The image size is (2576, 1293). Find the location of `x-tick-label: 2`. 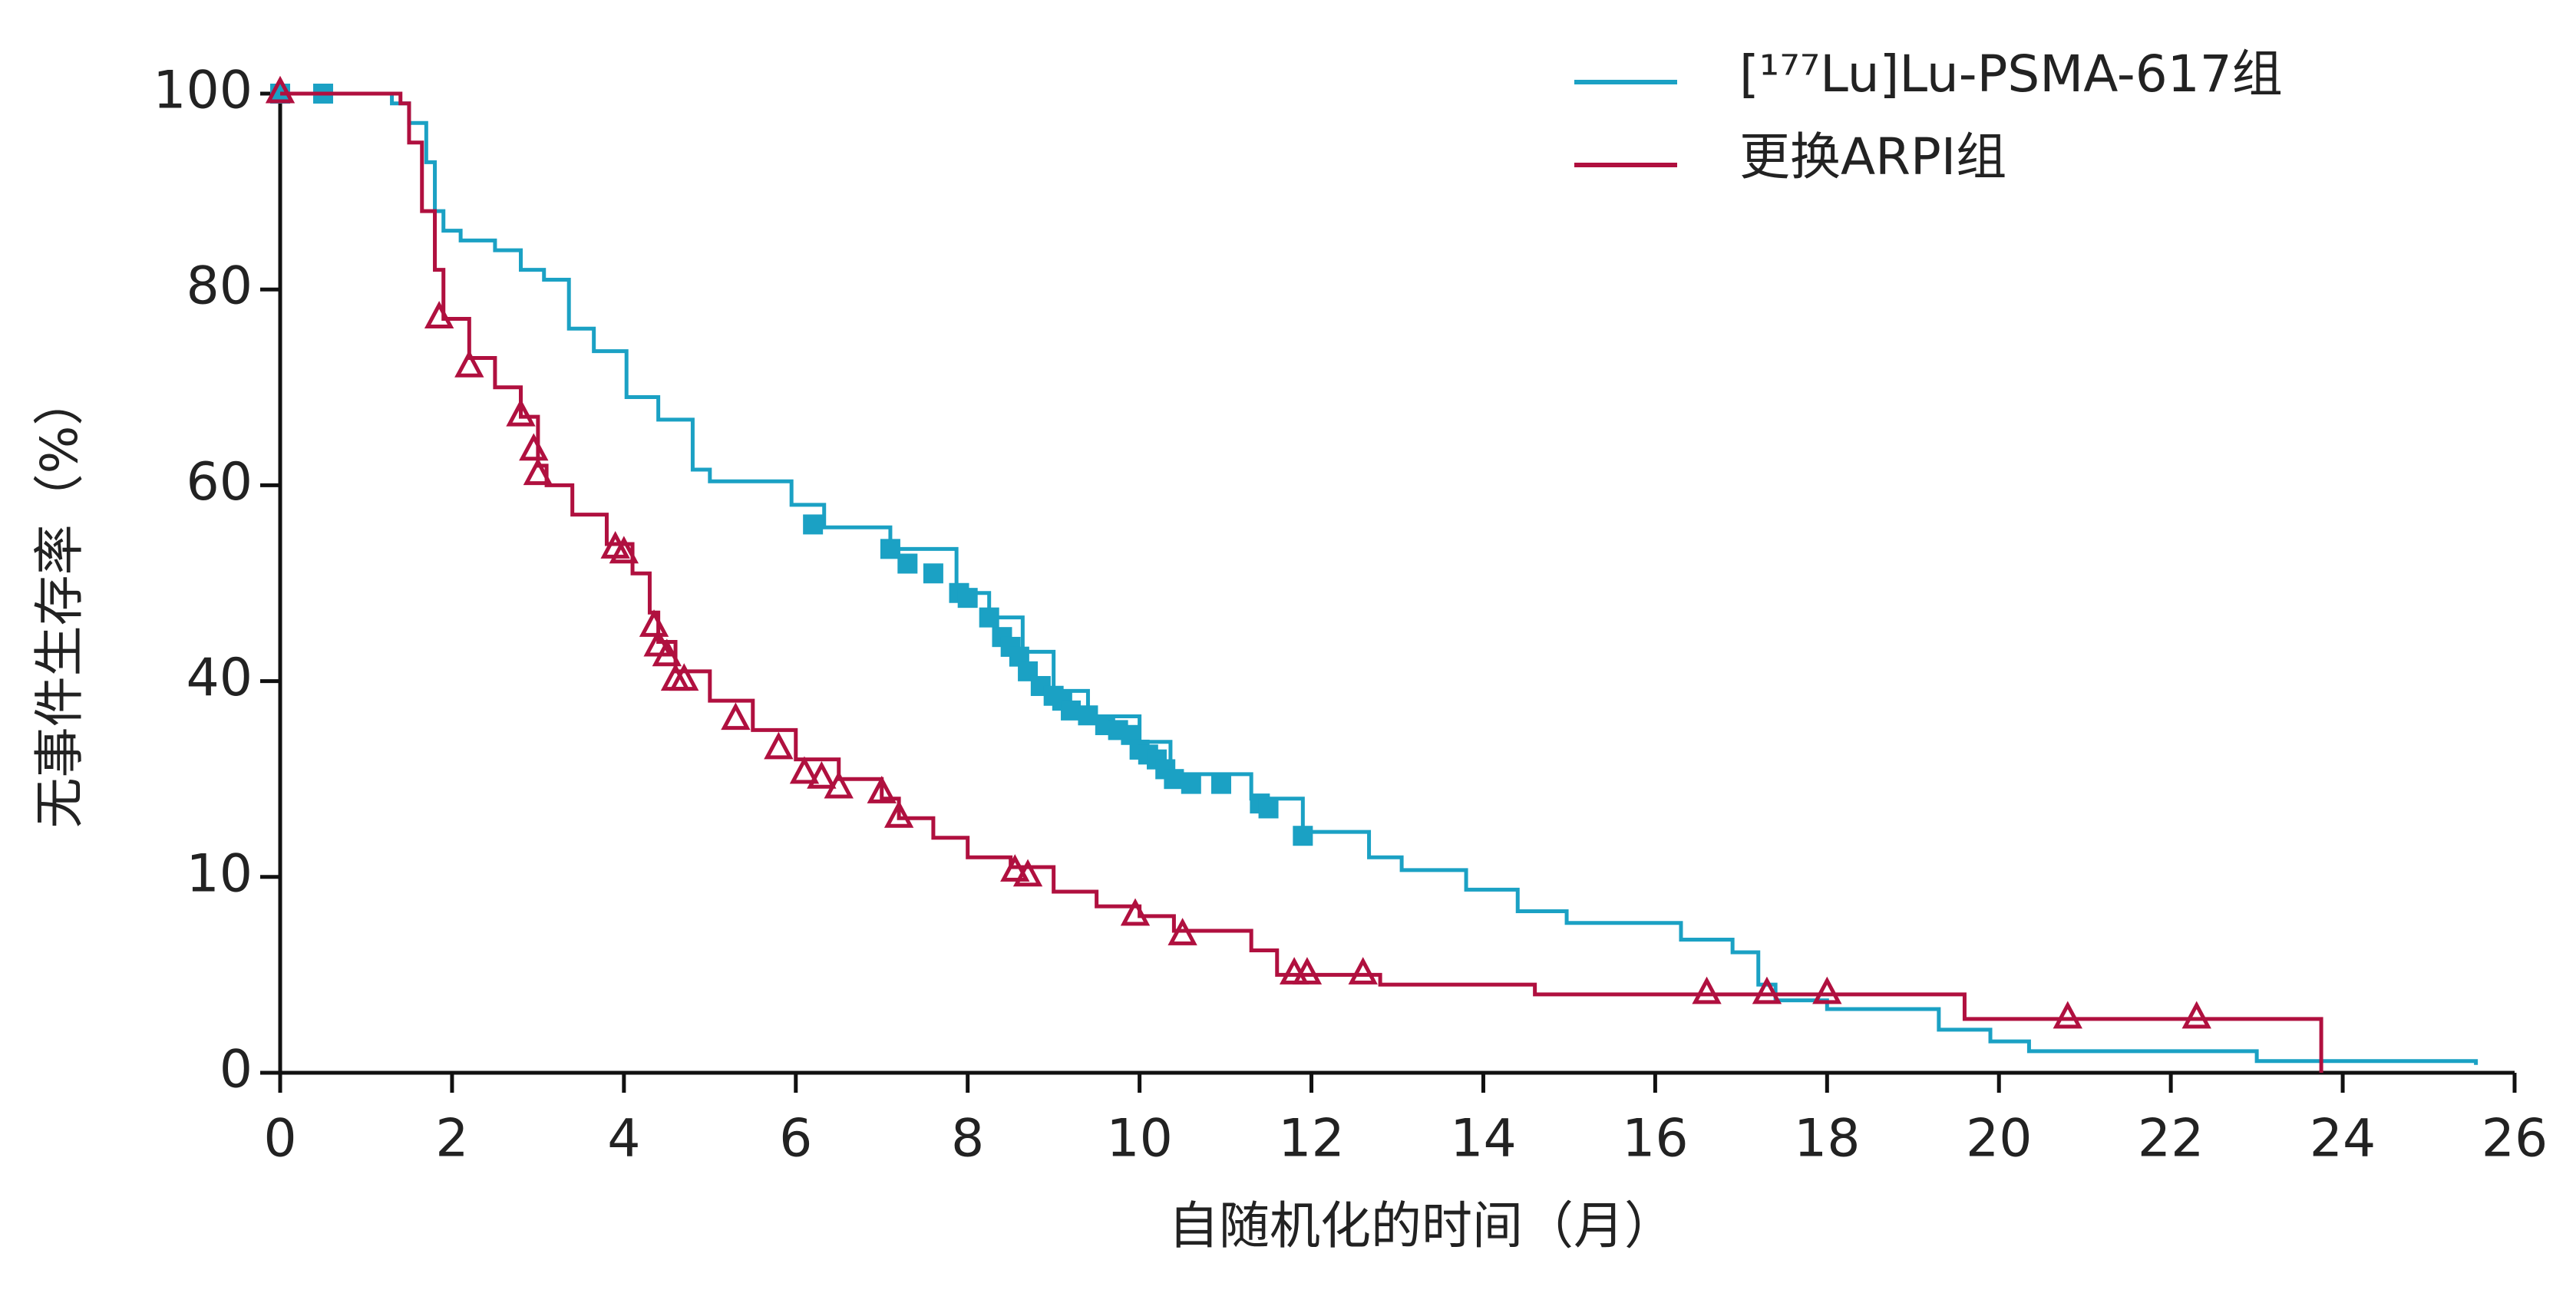

x-tick-label: 2 is located at coordinates (451, 1139).